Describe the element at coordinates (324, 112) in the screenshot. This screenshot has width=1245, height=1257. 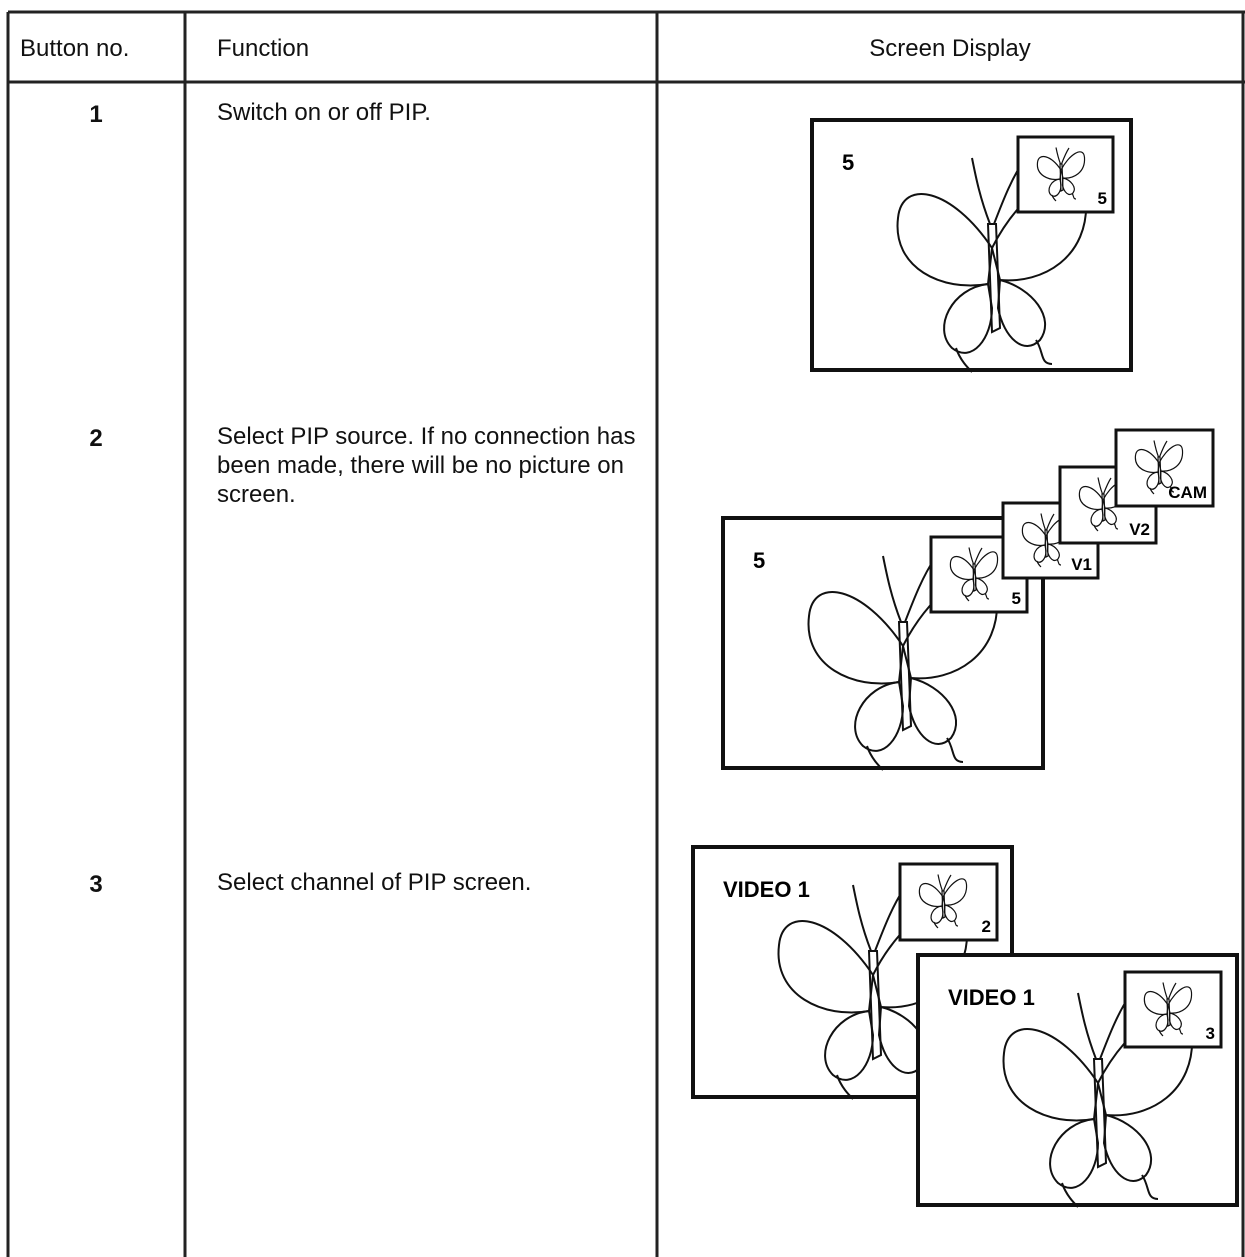
I see `function-text: Switch on or off PIP.` at that location.